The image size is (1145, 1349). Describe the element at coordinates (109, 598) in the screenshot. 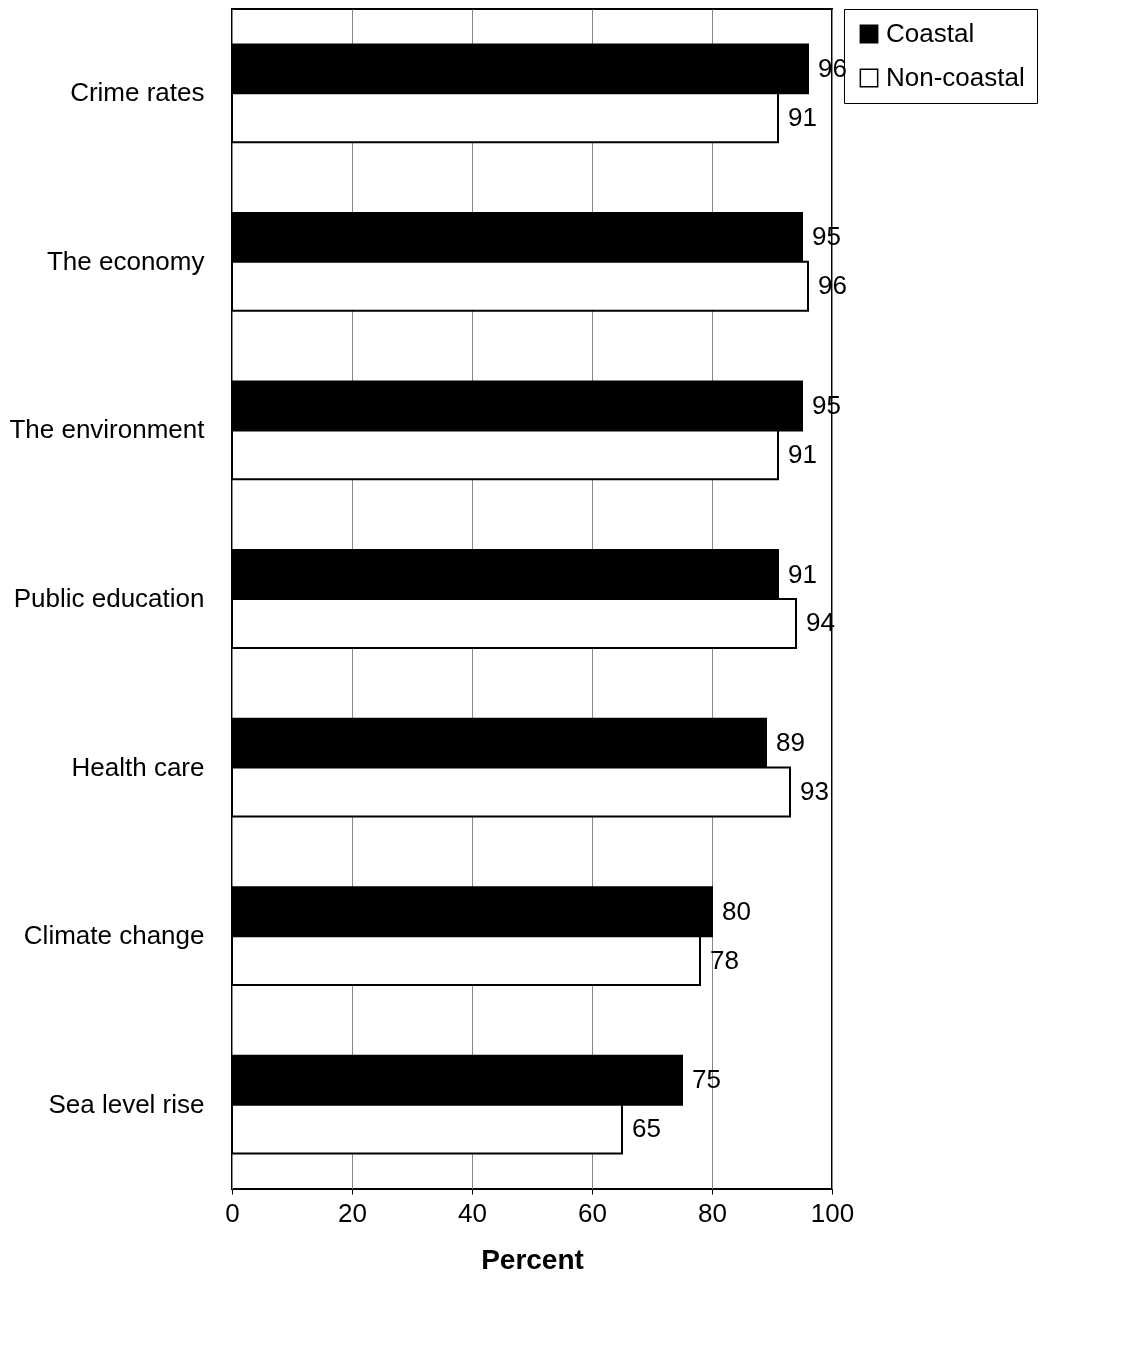

I see `y-tick-label: Public education` at that location.